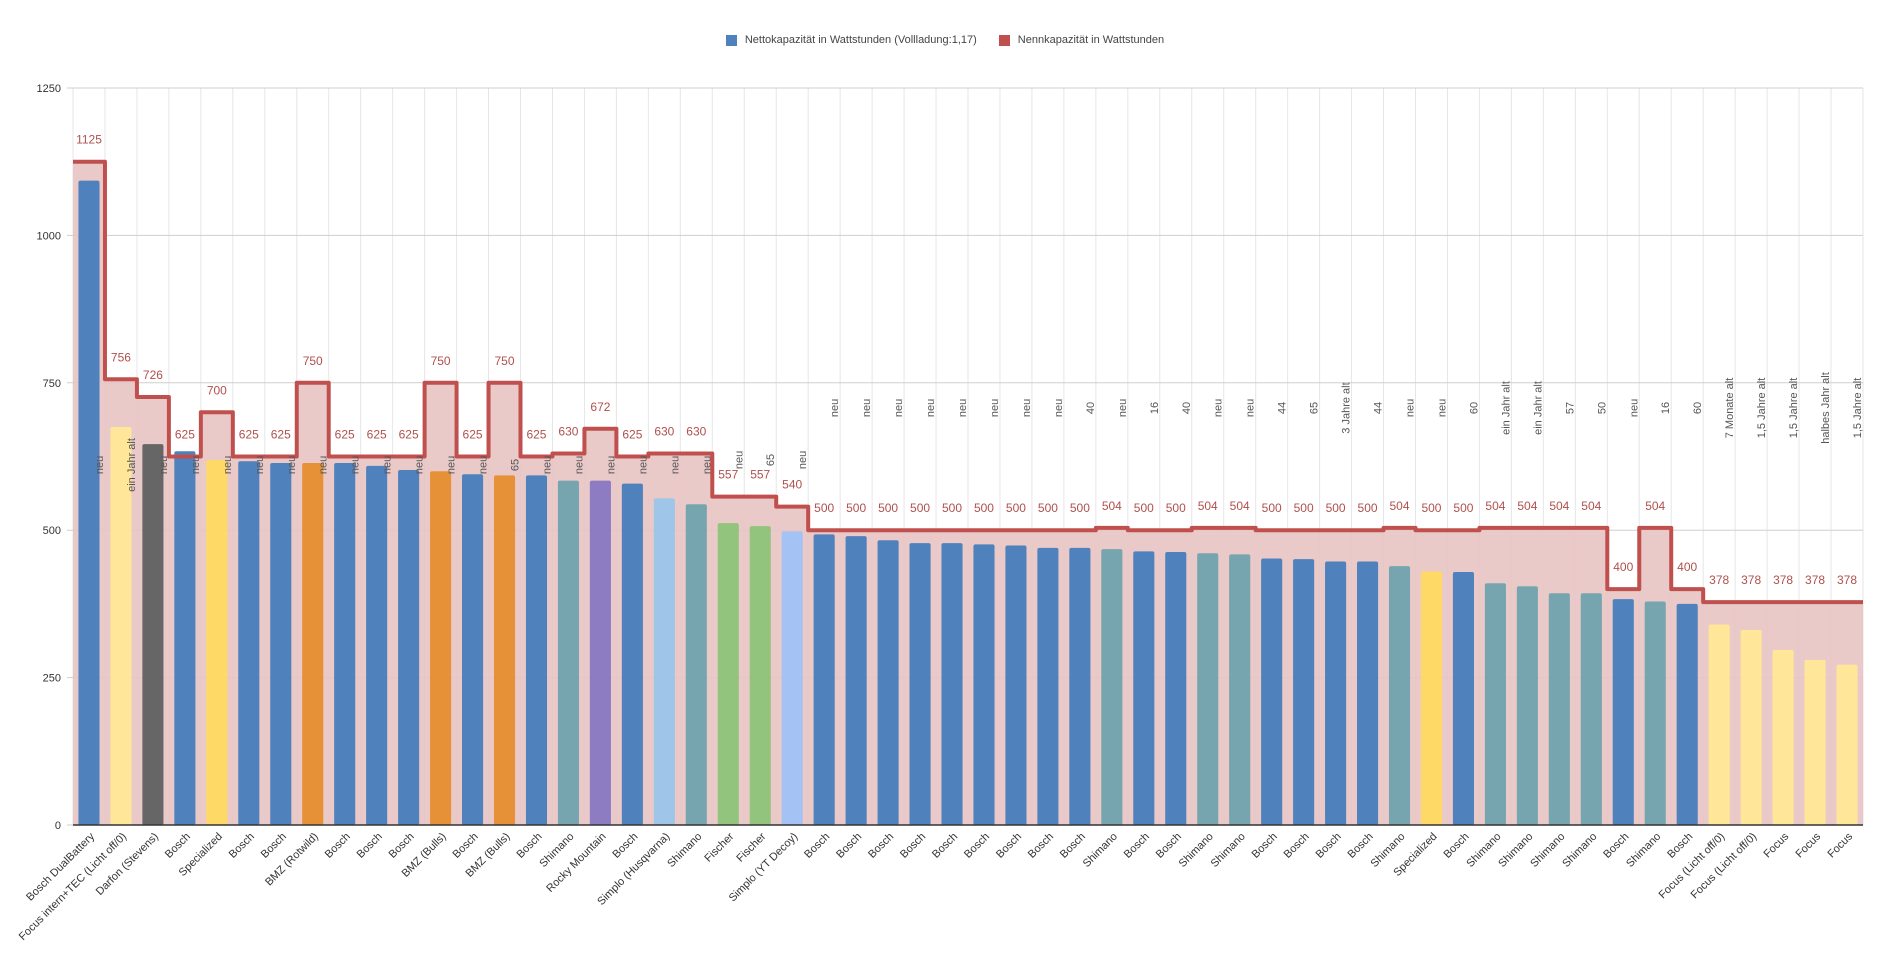 The image size is (1890, 973). I want to click on annotation-text: 60, so click(1698, 408).